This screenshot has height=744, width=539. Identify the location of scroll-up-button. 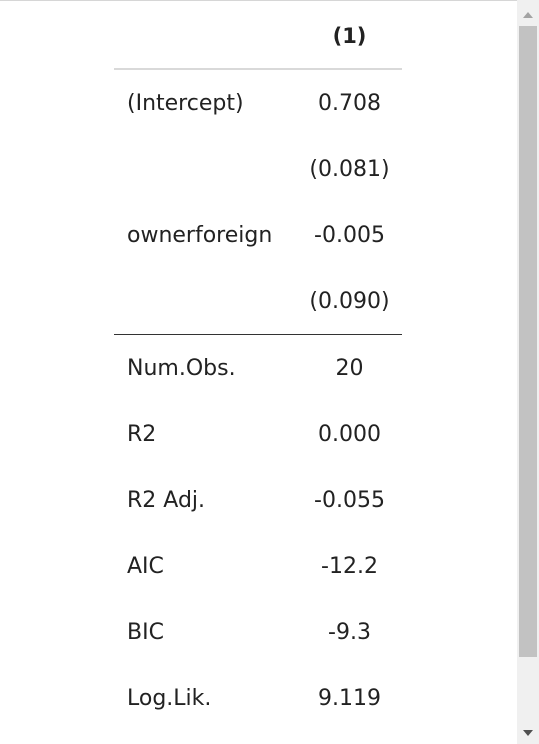
(528, 15).